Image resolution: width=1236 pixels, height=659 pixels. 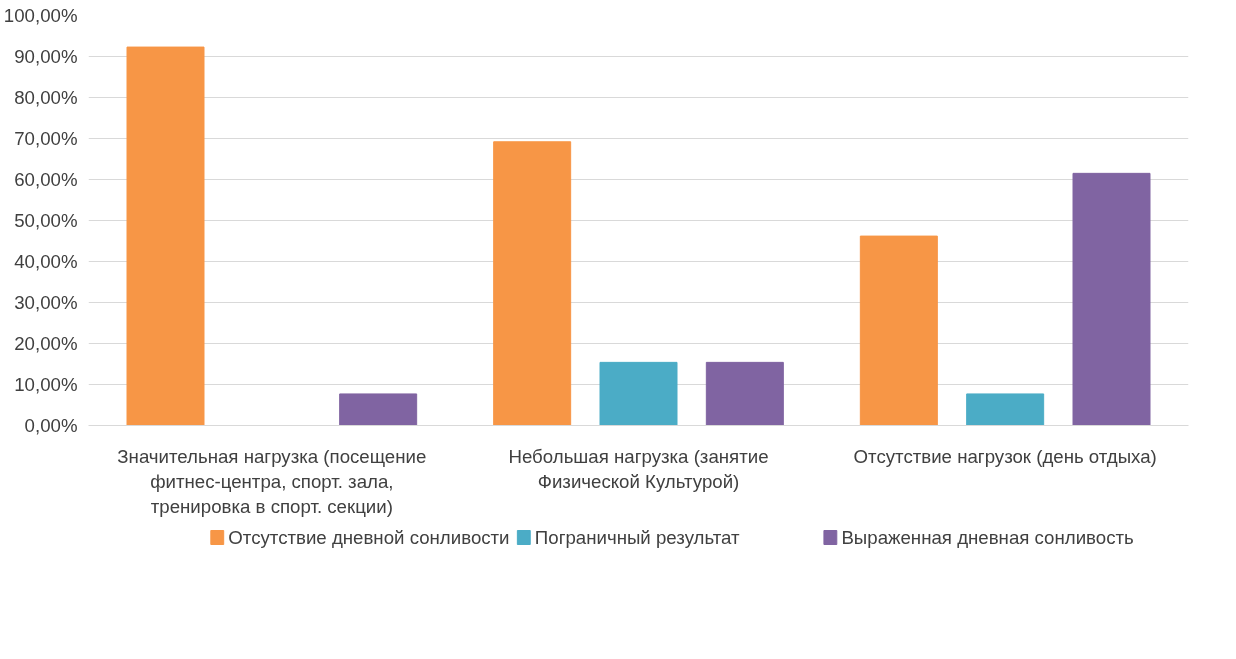 I want to click on legend-label: Выраженная дневная сонливость, so click(x=987, y=537).